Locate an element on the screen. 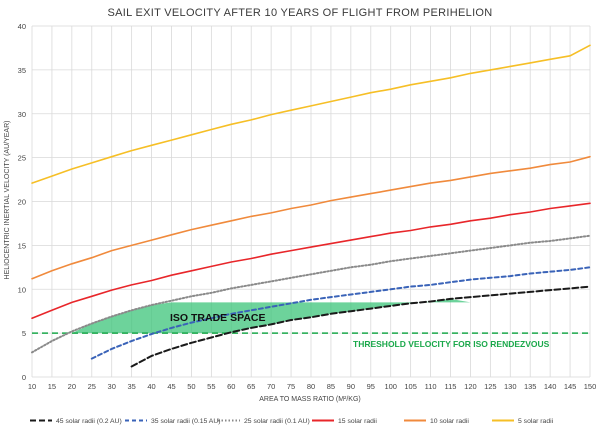 The height and width of the screenshot is (431, 600). legend-label-4: 15 solar radii is located at coordinates (357, 421).